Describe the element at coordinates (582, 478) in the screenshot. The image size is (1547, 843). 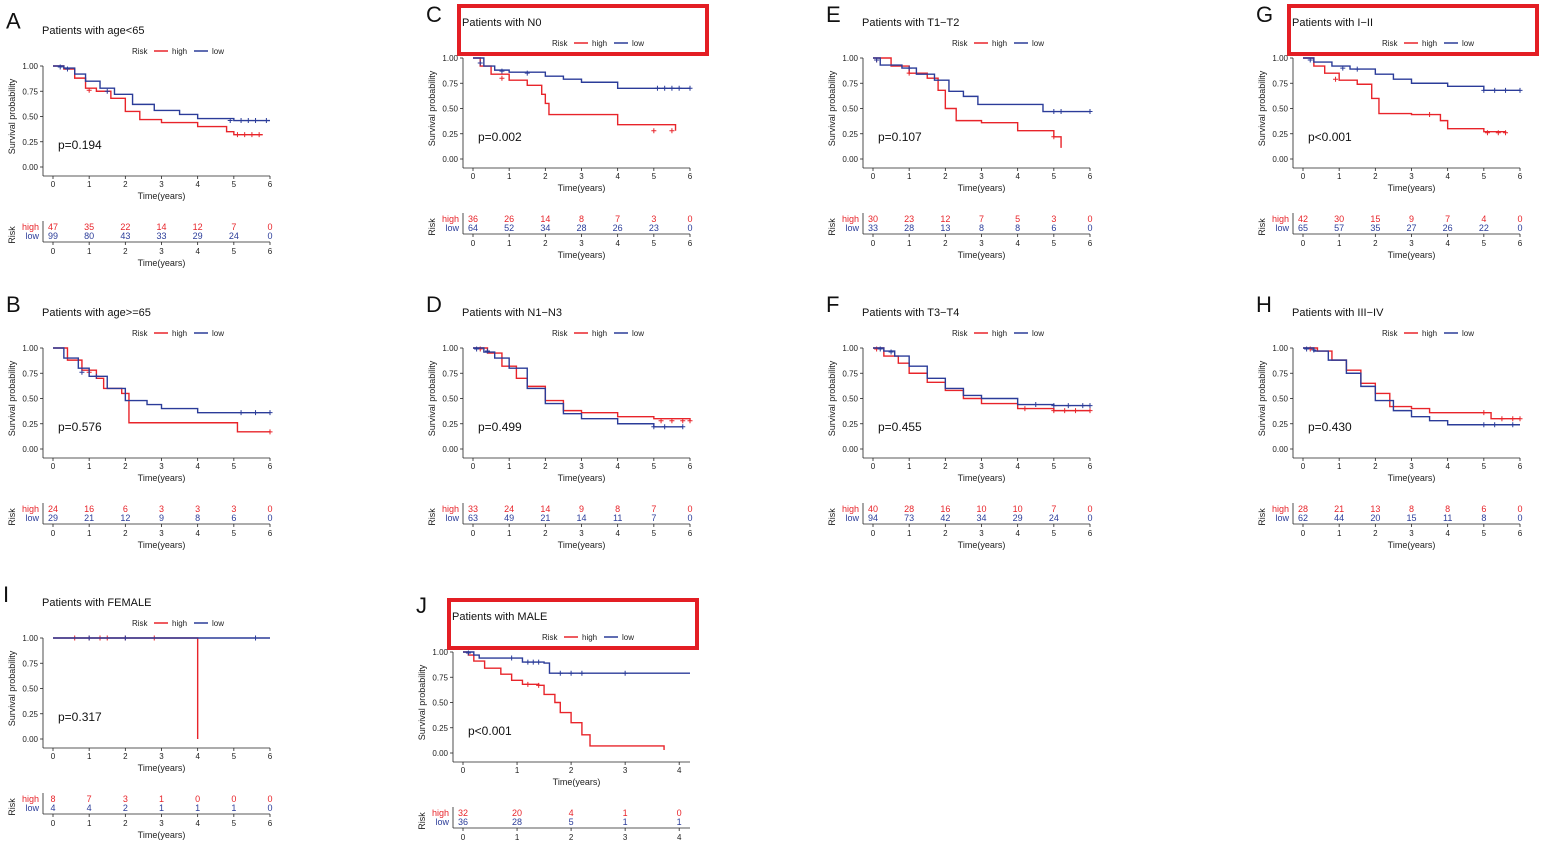
I see `x-axis-label: Time(years)` at that location.